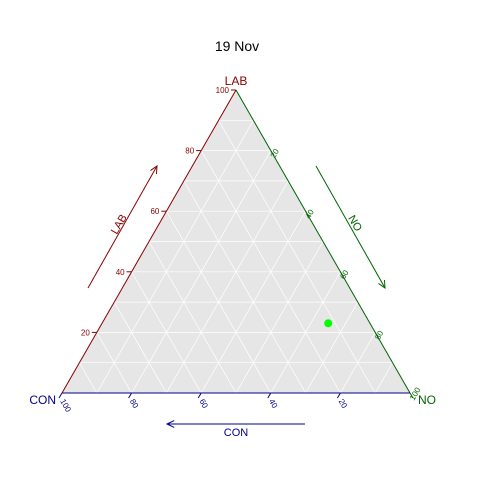 The height and width of the screenshot is (480, 480). I want to click on data-points, so click(328, 323).